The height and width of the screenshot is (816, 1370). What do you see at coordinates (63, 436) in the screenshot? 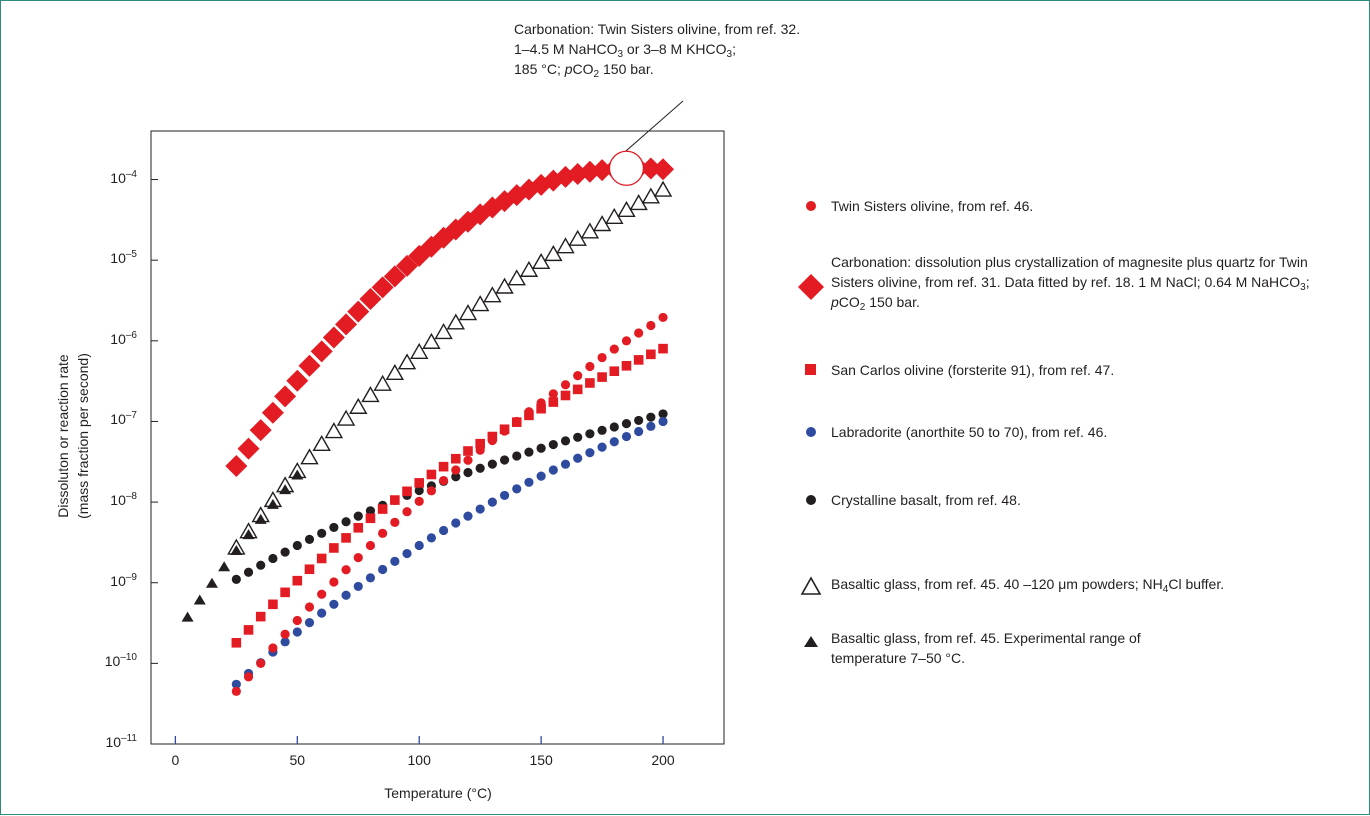
I see `y-axis-label-line1: Dissoluton or reaction rate` at bounding box center [63, 436].